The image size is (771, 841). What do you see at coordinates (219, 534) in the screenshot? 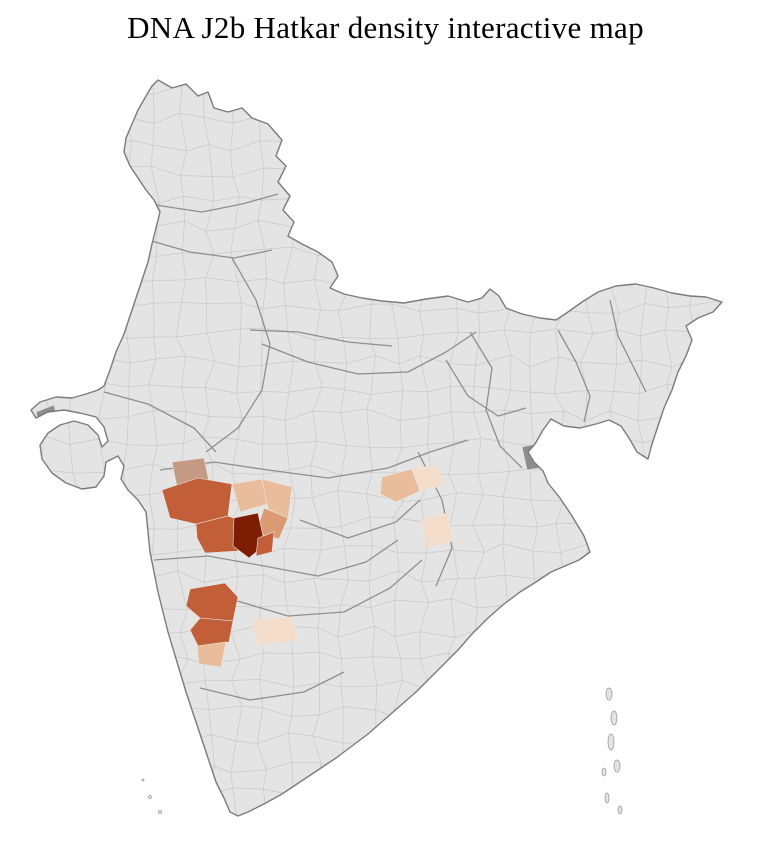
I see `district-mh-w2` at bounding box center [219, 534].